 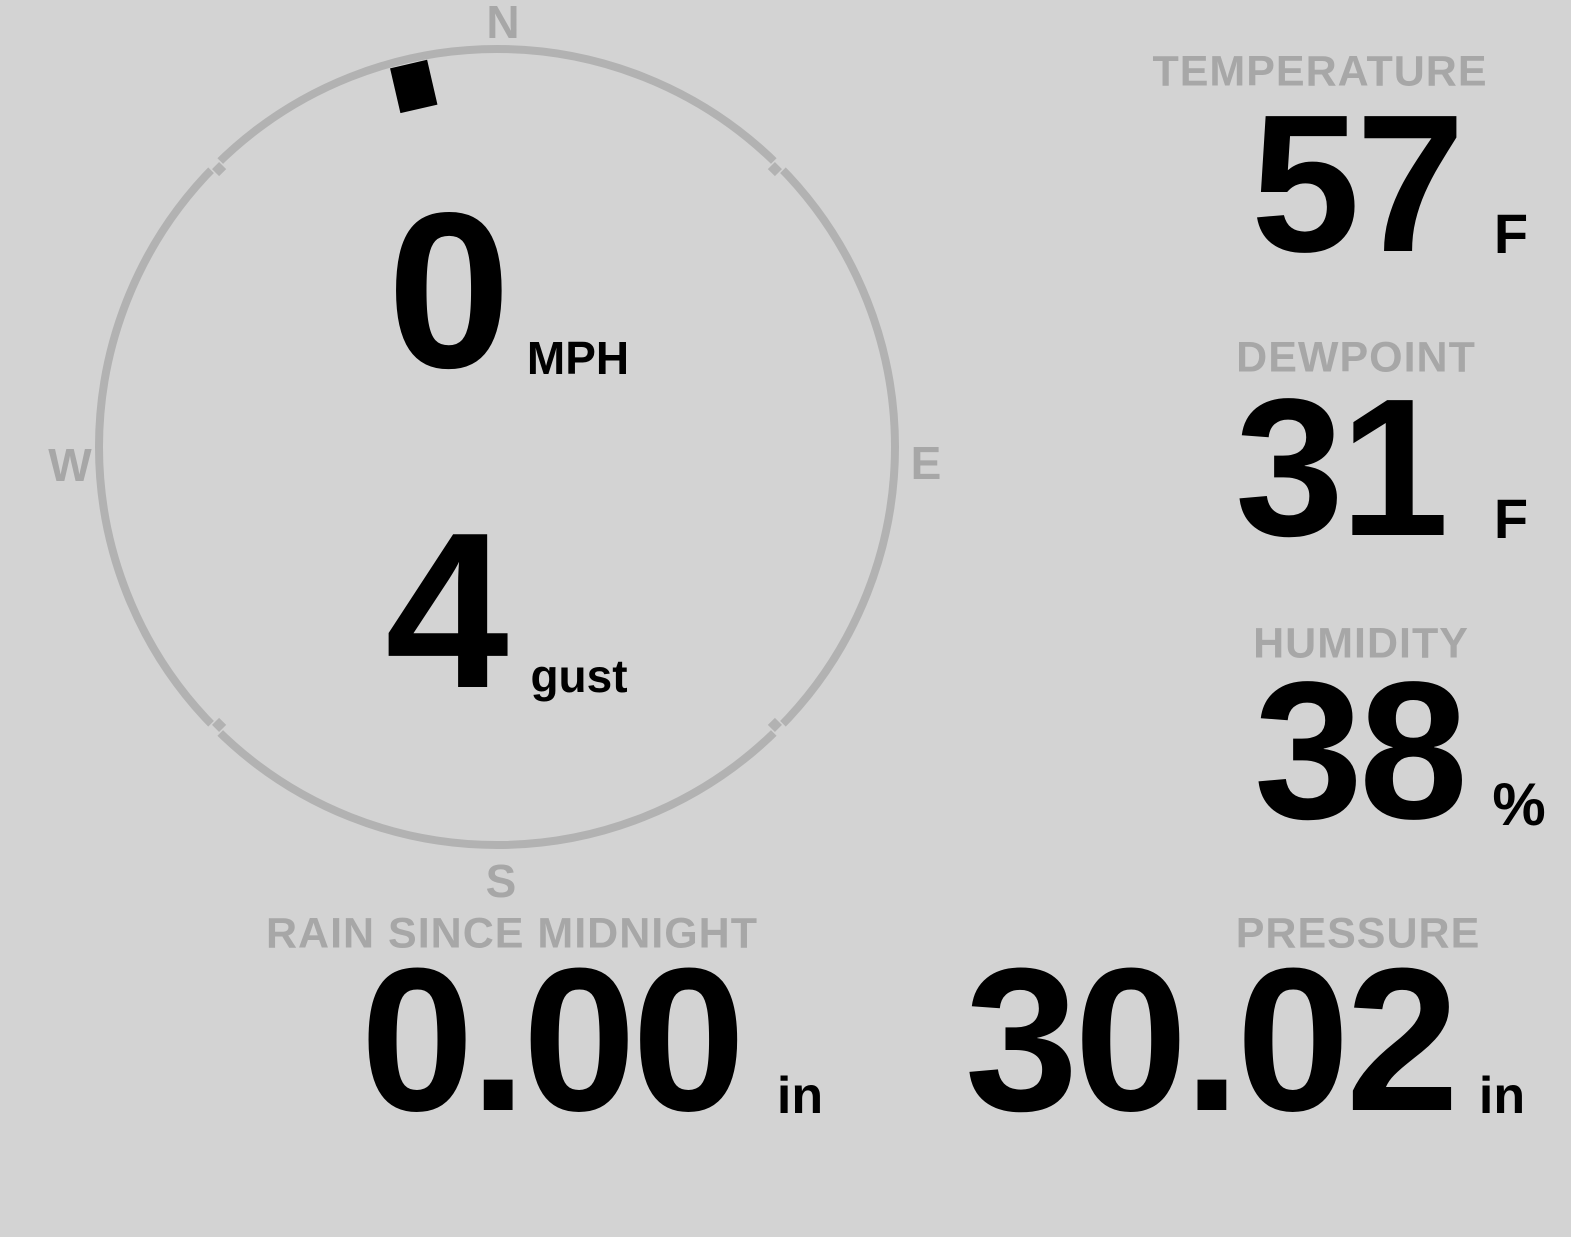 I want to click on compass-point-south: S, so click(x=501, y=881).